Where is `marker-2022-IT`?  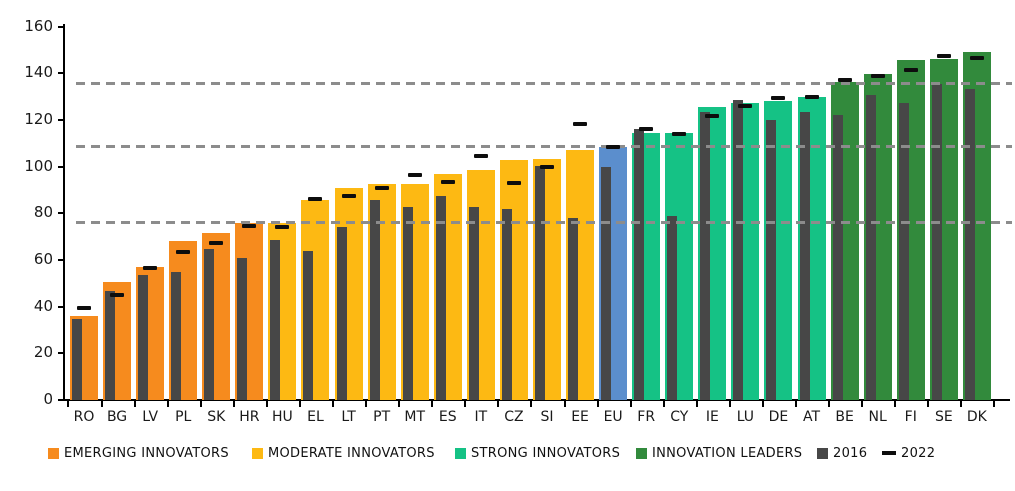 marker-2022-IT is located at coordinates (480, 156).